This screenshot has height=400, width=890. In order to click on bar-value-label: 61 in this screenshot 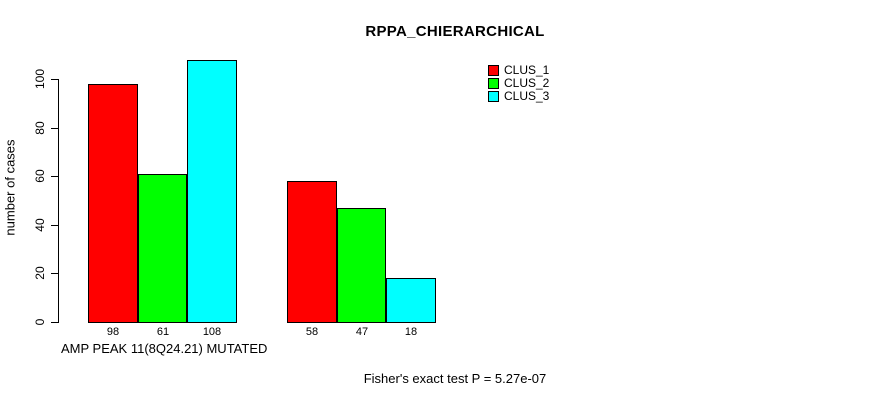, I will do `click(163, 332)`.